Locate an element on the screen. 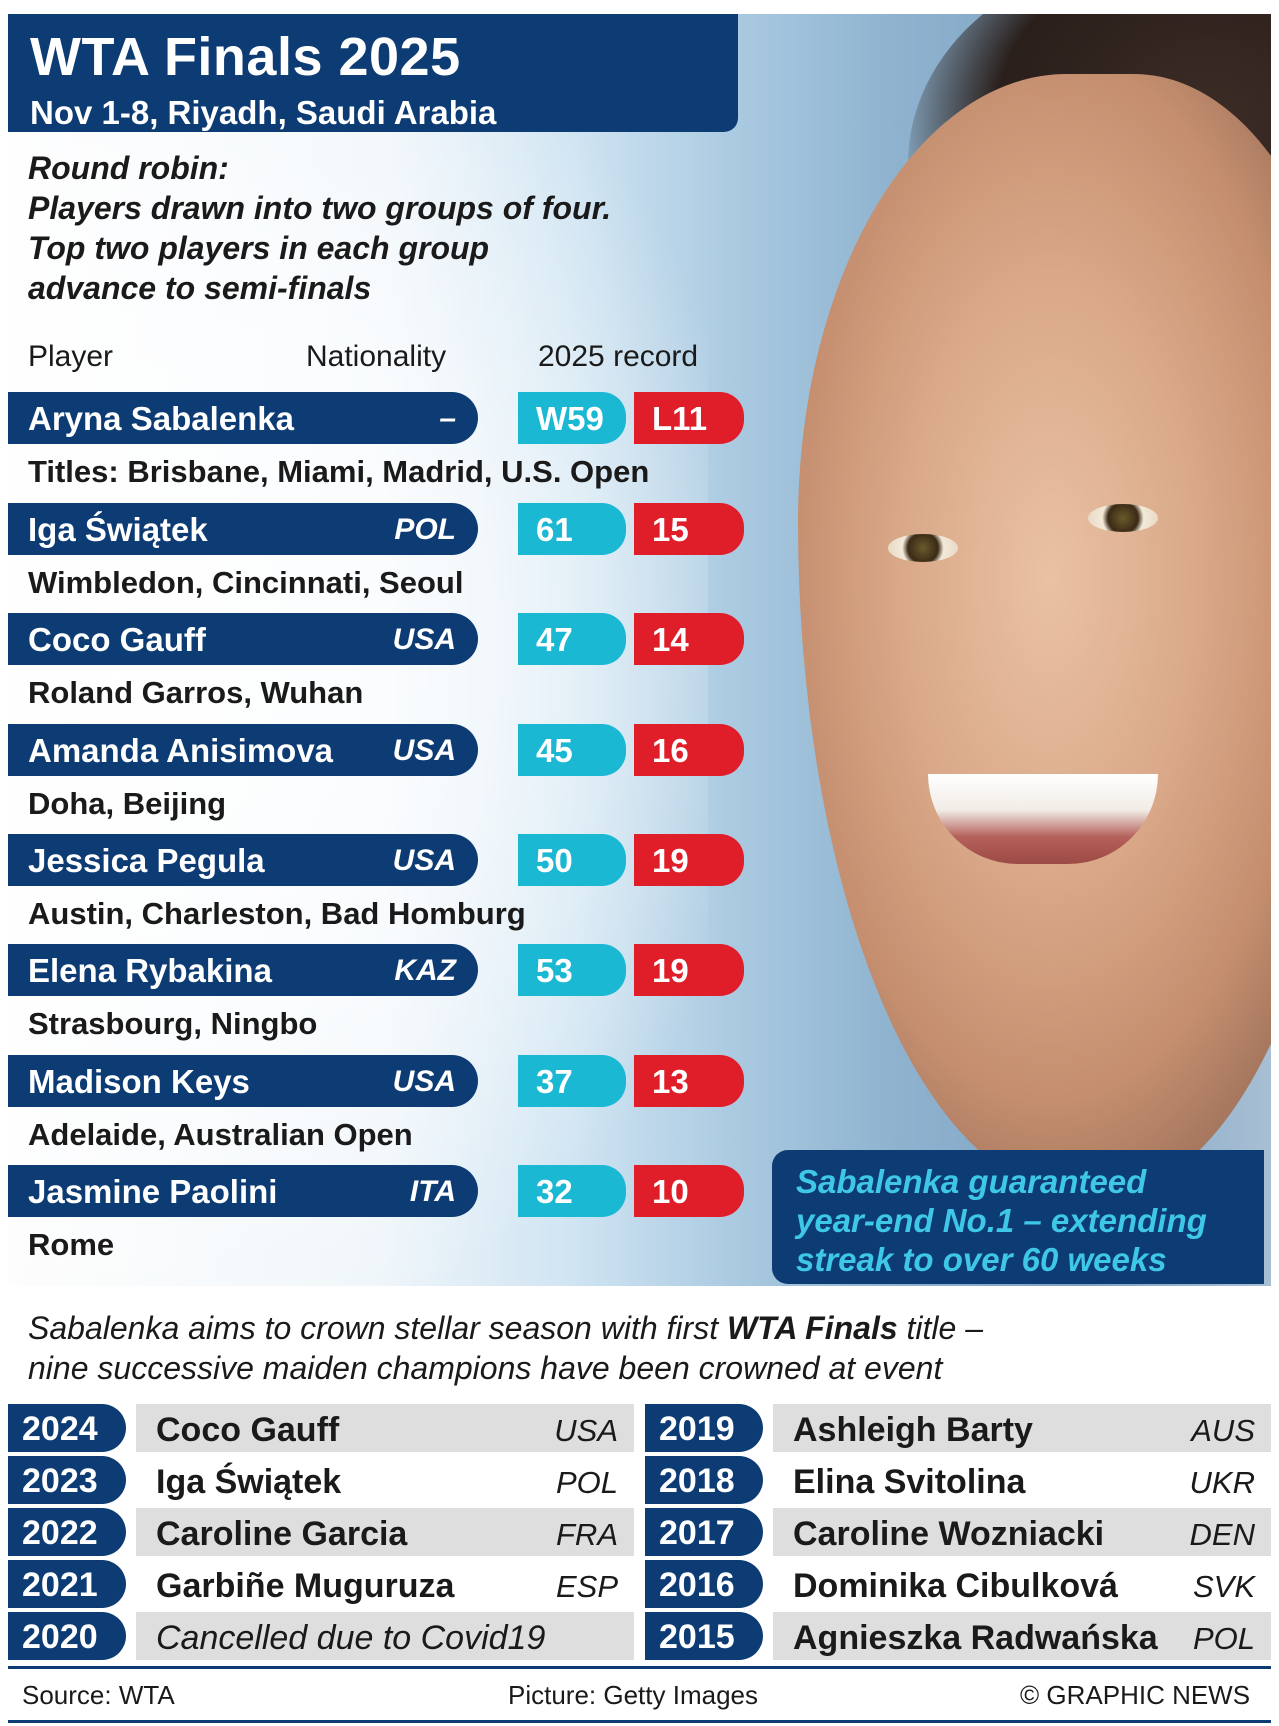 This screenshot has width=1279, height=1726. column-header-player: Player is located at coordinates (71, 356).